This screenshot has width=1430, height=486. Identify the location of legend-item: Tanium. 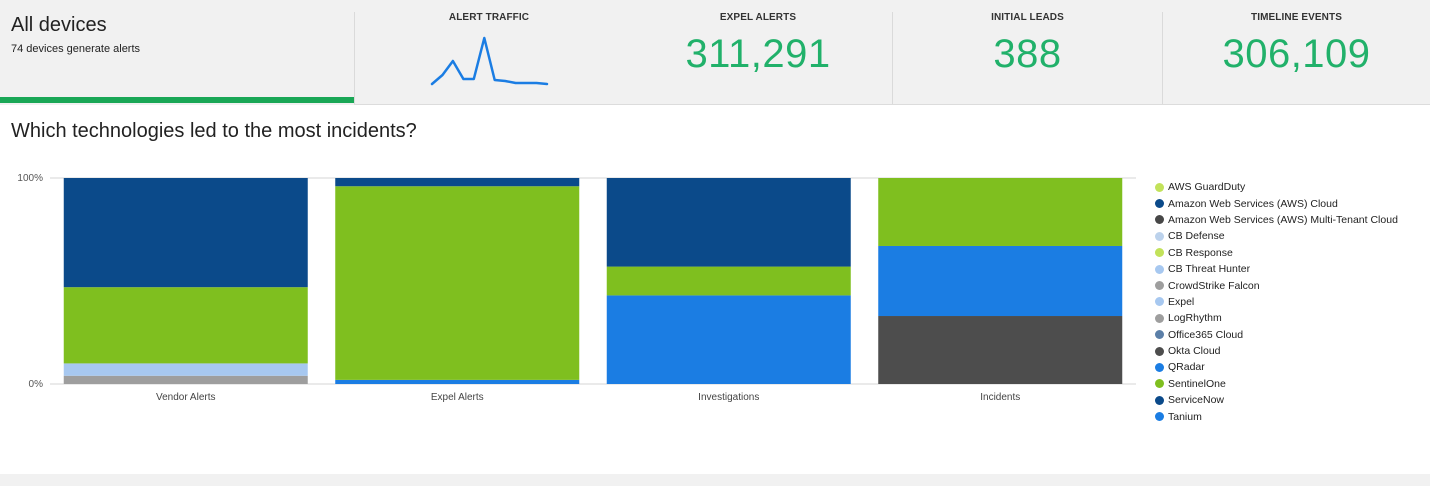
(1276, 416).